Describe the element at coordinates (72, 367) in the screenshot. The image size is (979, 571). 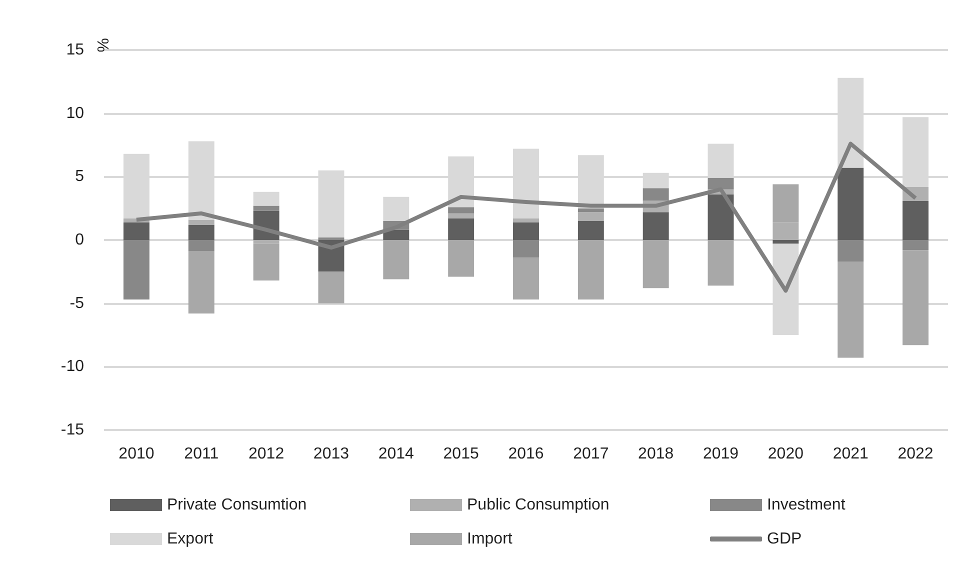
I see `y-tick-label: -10` at that location.